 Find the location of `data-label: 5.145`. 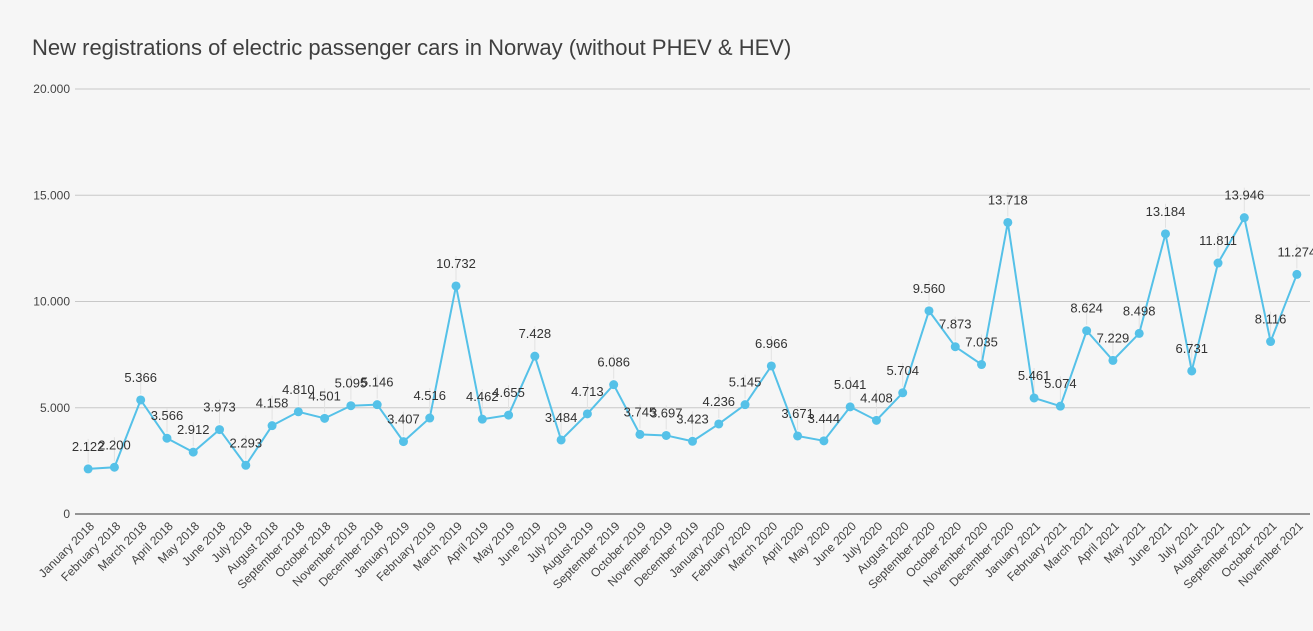

data-label: 5.145 is located at coordinates (745, 382).